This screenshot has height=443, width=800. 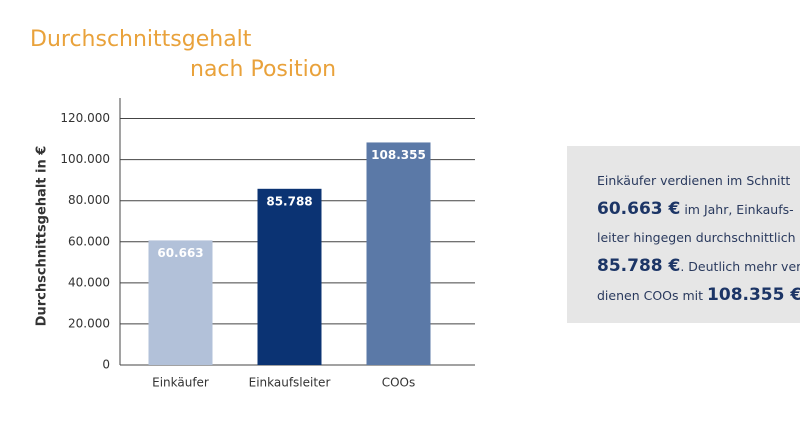 What do you see at coordinates (180, 383) in the screenshot?
I see `x-tick-label: Einkäufer` at bounding box center [180, 383].